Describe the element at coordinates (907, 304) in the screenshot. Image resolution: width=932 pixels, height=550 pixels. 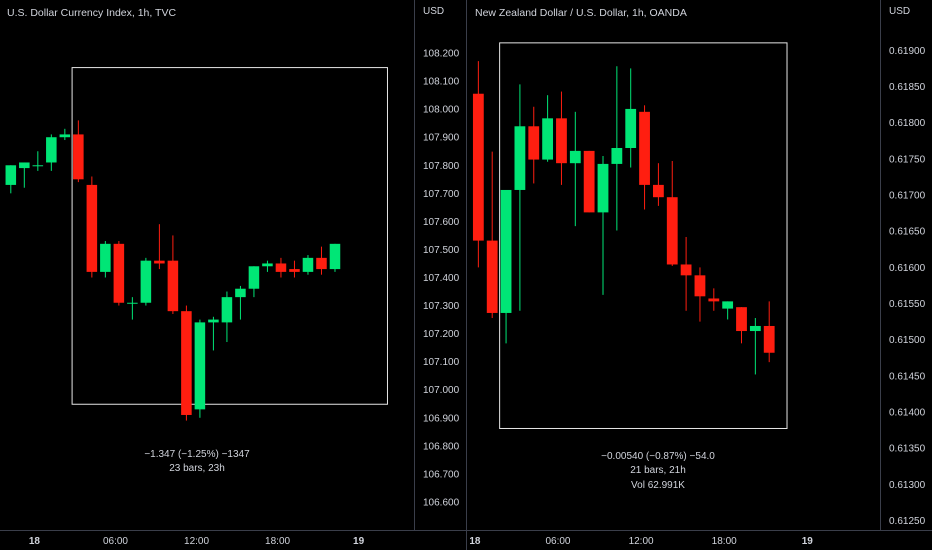
I see `y-tick-label: 0.61550` at that location.